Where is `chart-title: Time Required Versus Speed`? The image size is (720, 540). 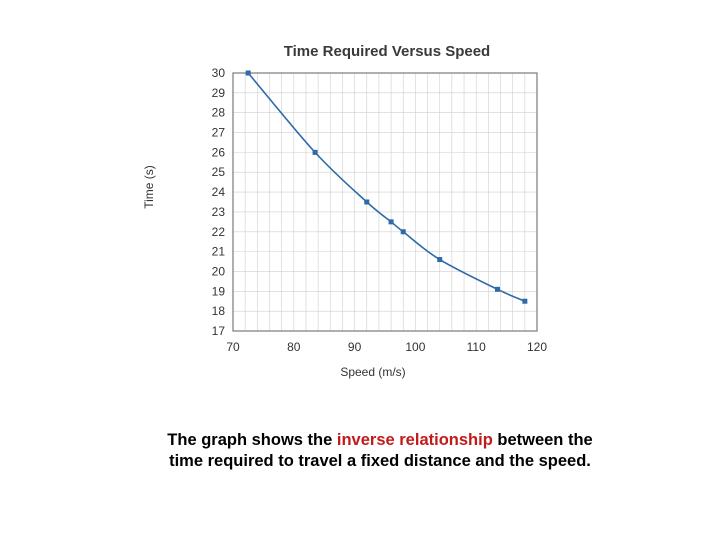 chart-title: Time Required Versus Speed is located at coordinates (387, 51).